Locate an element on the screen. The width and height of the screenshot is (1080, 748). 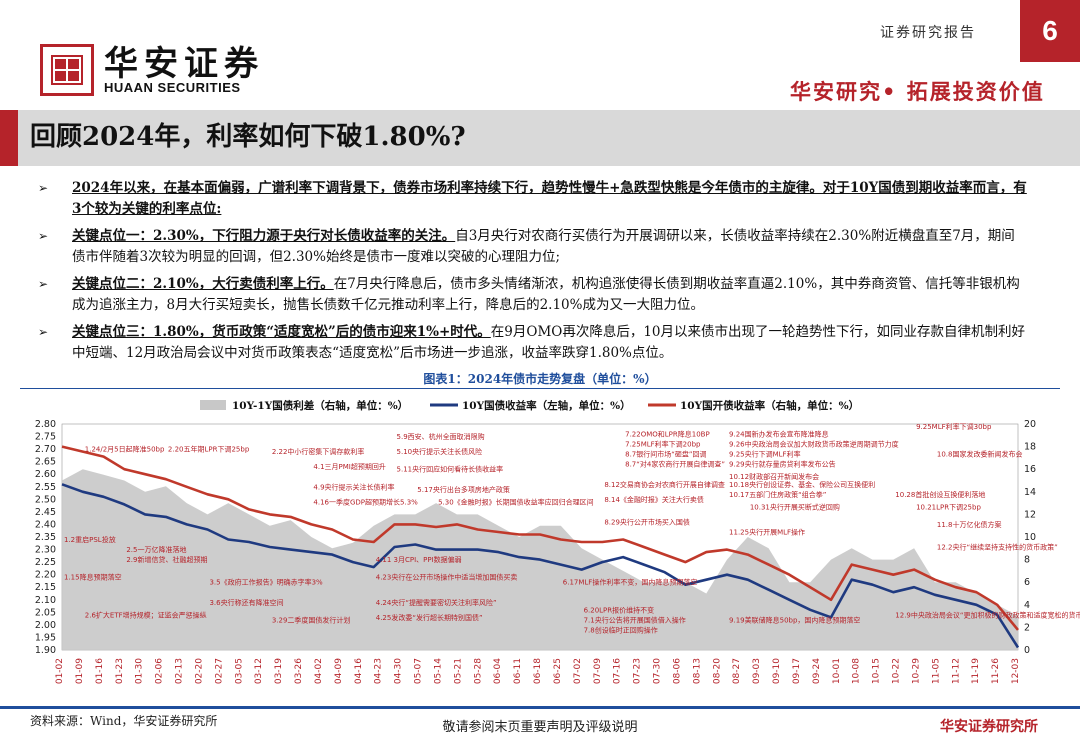
y-right-tick-label: 18 is located at coordinates (1030, 447).